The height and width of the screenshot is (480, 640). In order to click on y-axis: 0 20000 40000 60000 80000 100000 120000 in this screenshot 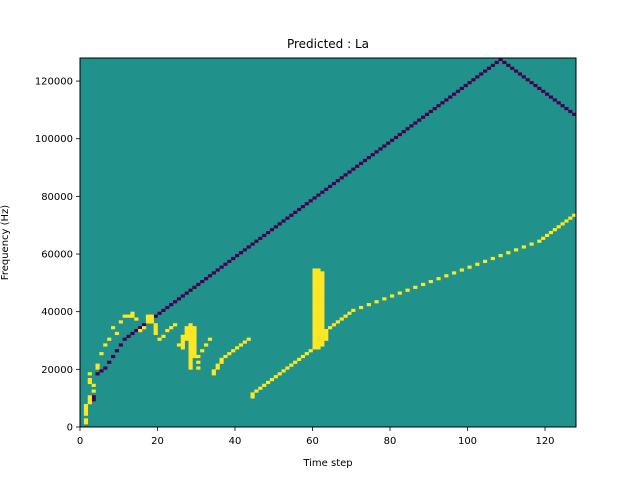, I will do `click(57, 255)`.